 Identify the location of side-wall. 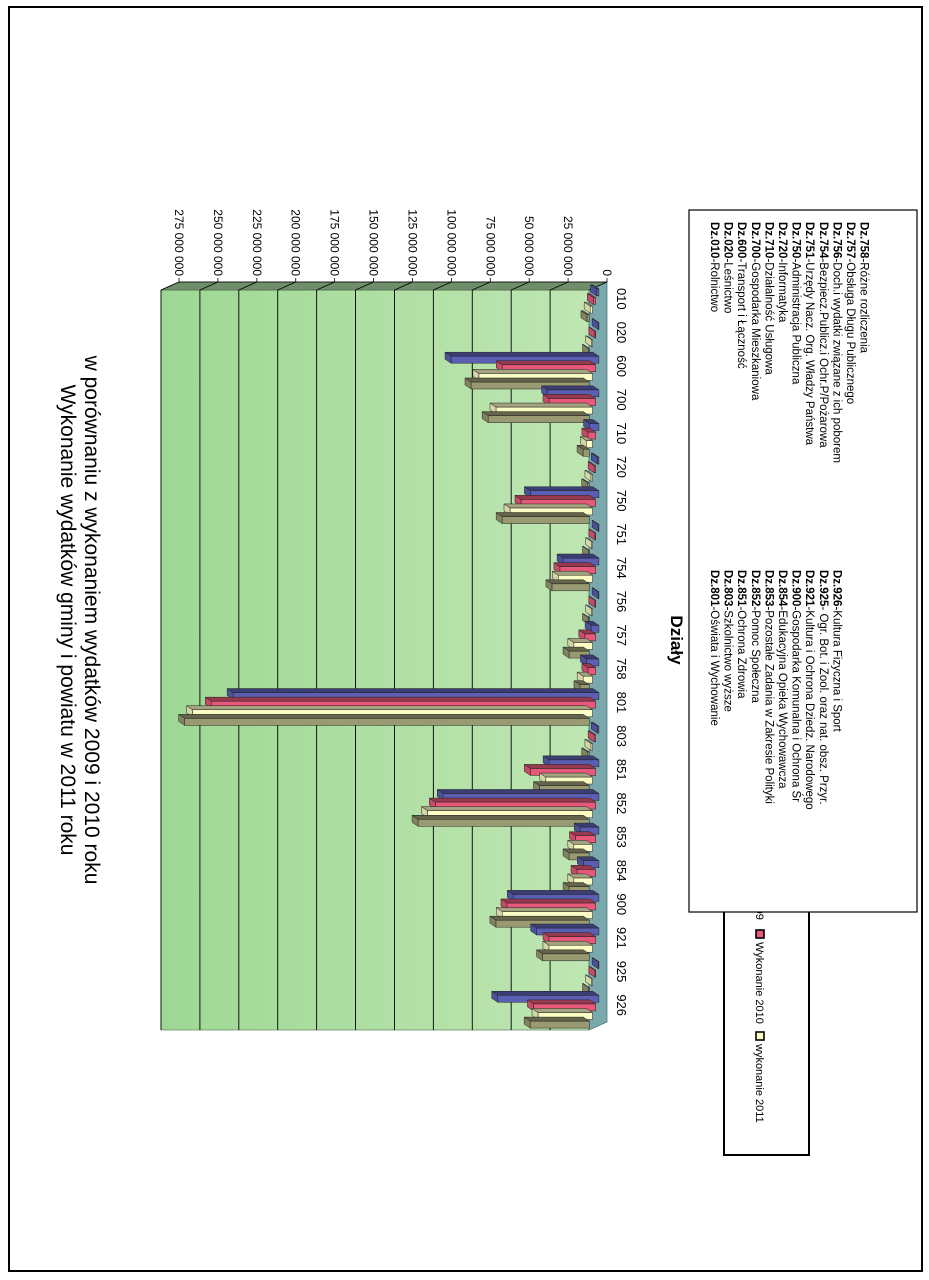
(384, 286).